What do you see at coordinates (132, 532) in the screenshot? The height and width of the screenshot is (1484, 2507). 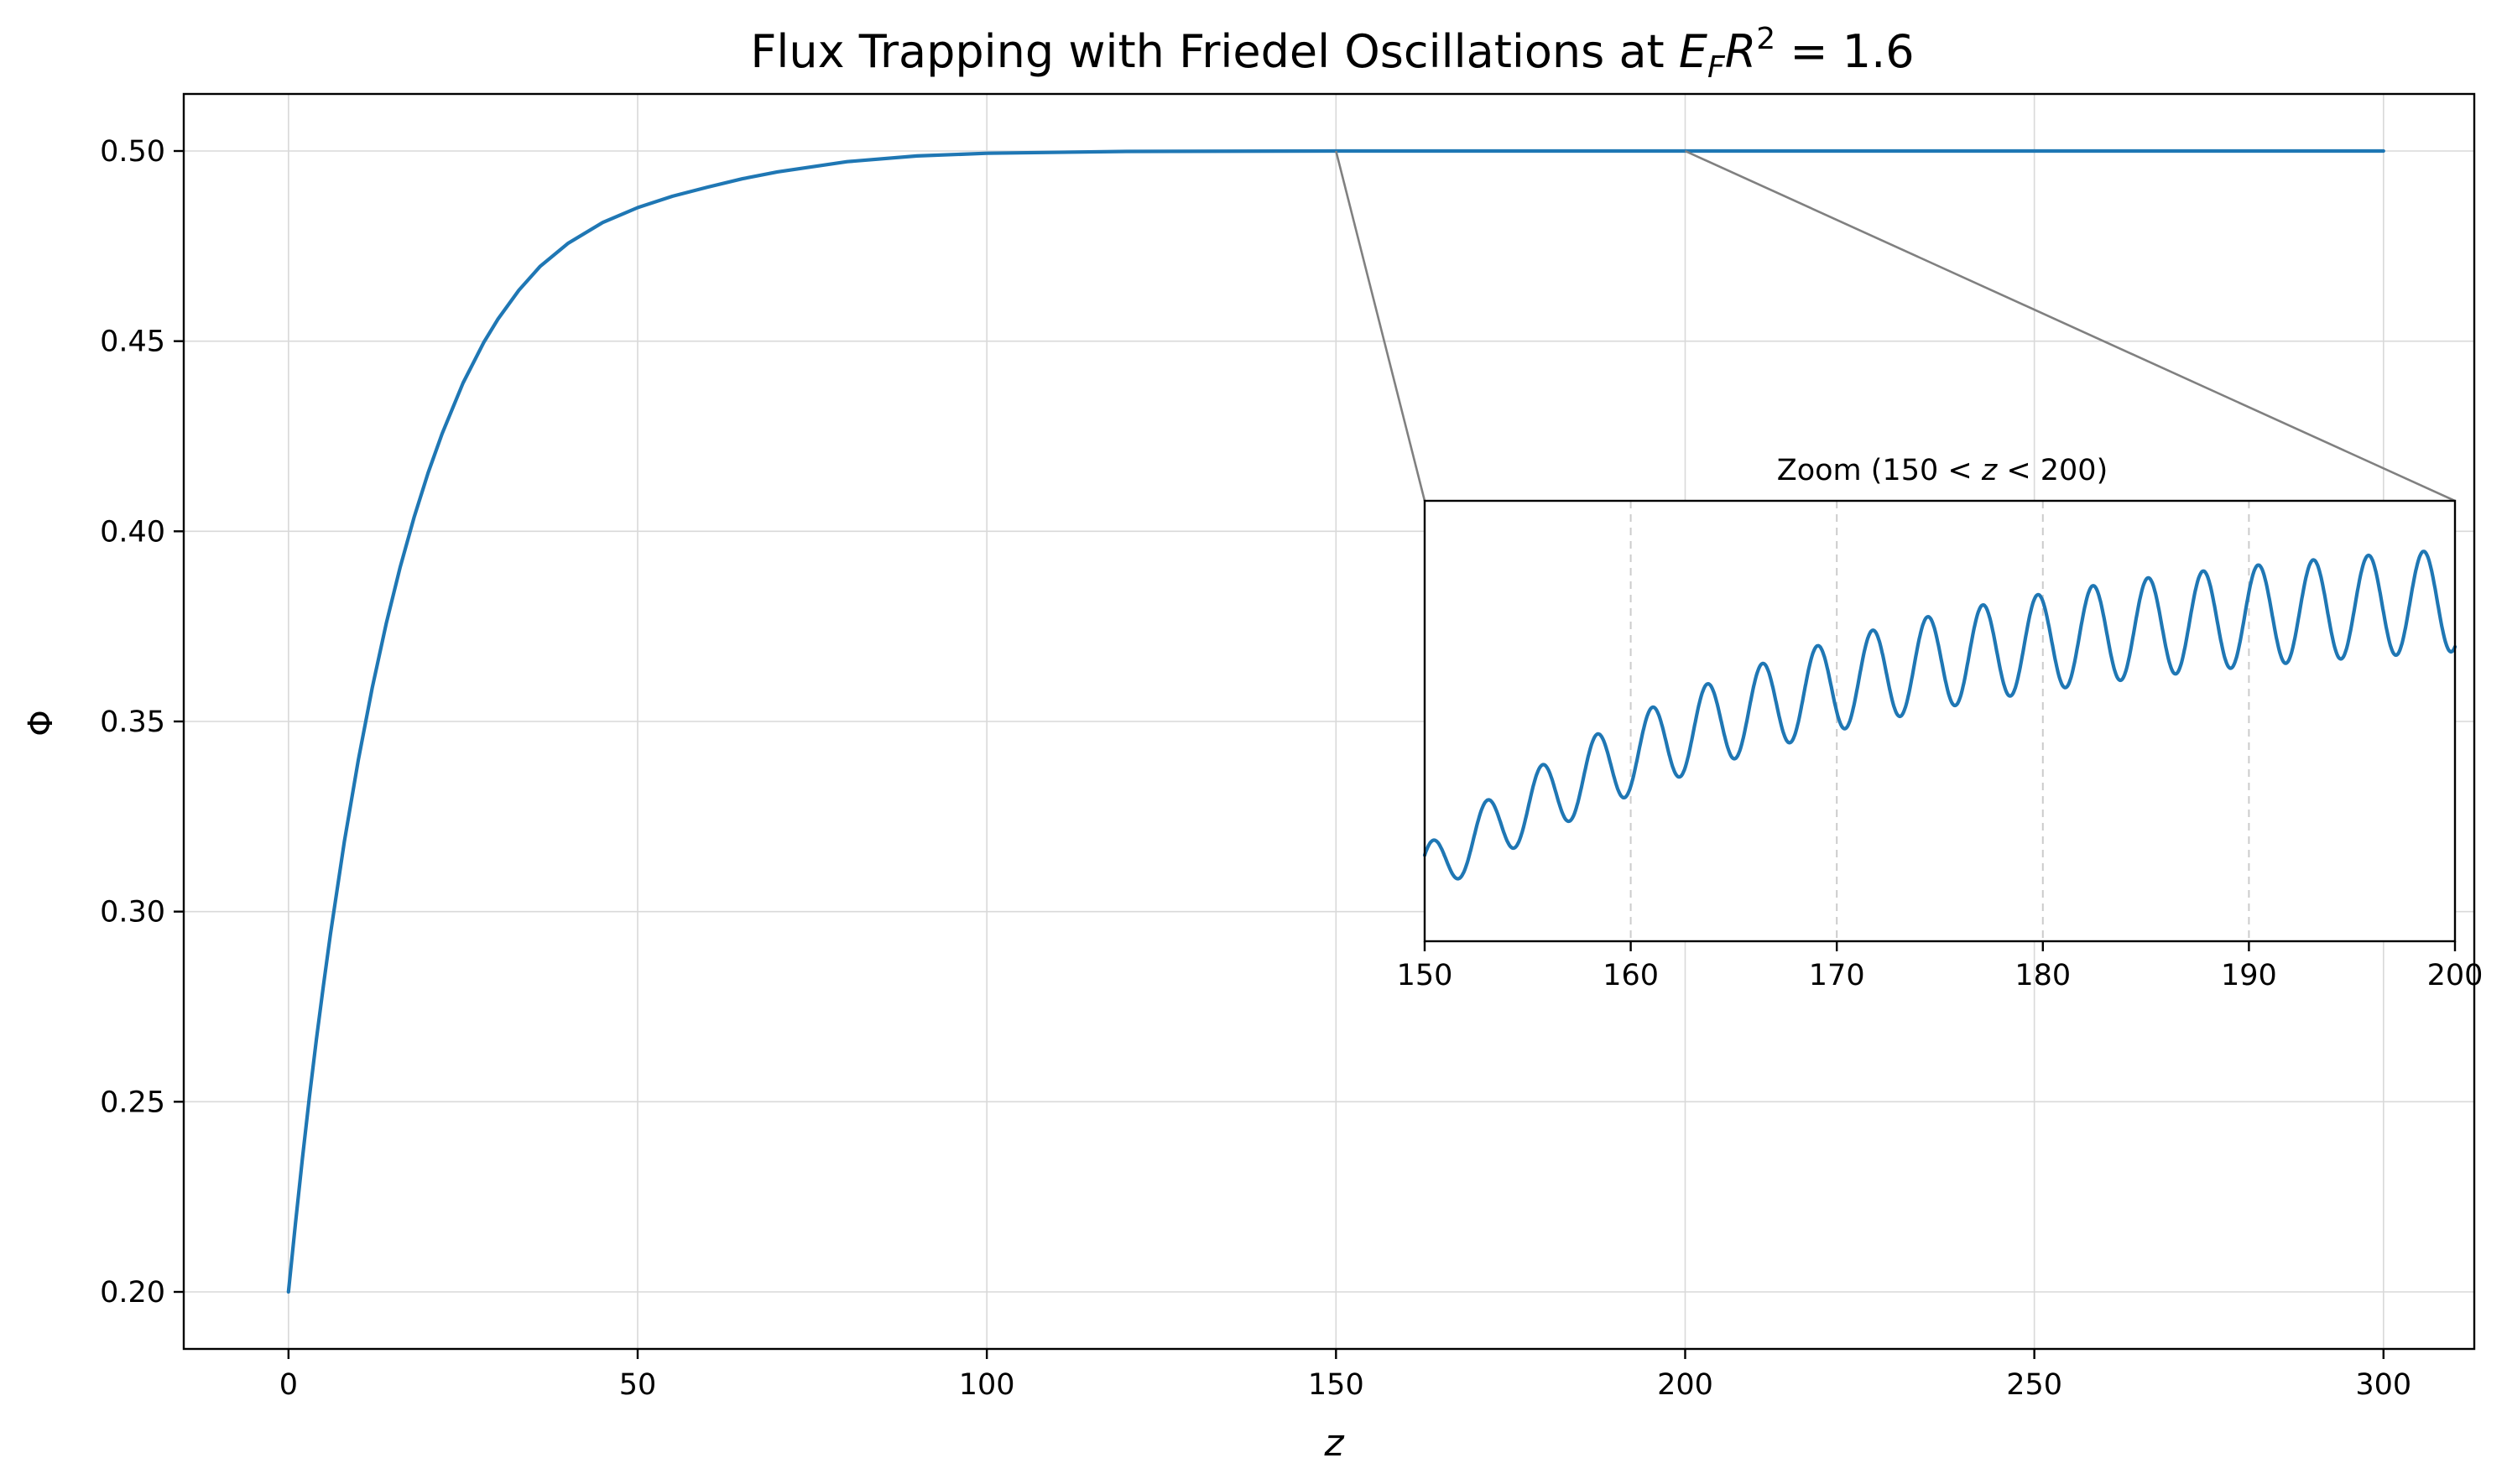 I see `main-y-tick-label: 0.40` at bounding box center [132, 532].